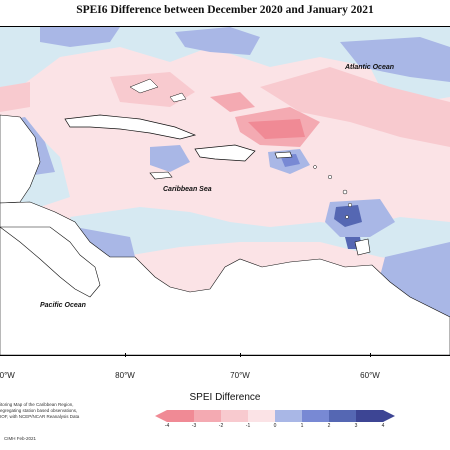  What do you see at coordinates (161, 175) in the screenshot?
I see `land-jamaica` at bounding box center [161, 175].